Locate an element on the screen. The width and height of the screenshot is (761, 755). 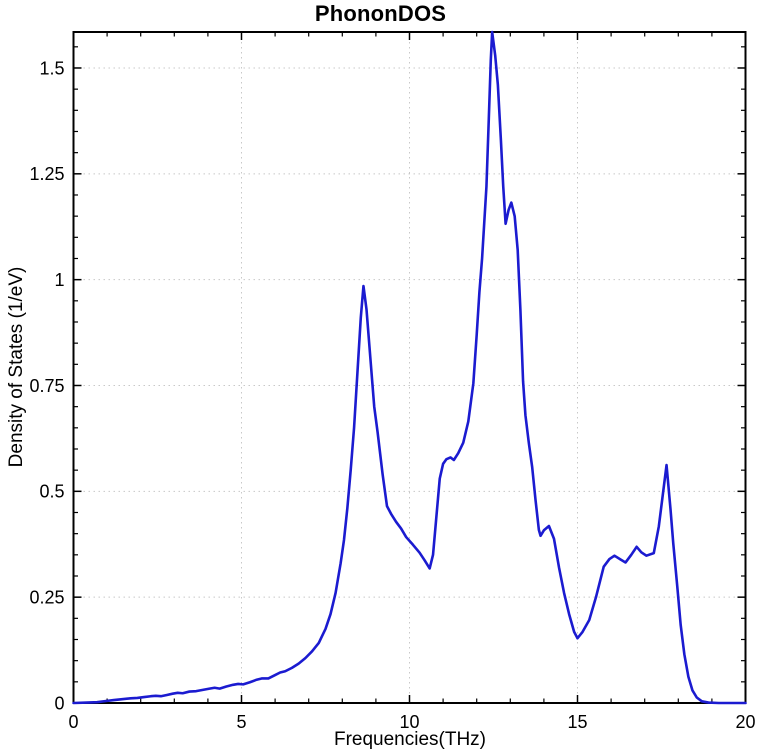
x-tick-label-15: 15 is located at coordinates (577, 722).